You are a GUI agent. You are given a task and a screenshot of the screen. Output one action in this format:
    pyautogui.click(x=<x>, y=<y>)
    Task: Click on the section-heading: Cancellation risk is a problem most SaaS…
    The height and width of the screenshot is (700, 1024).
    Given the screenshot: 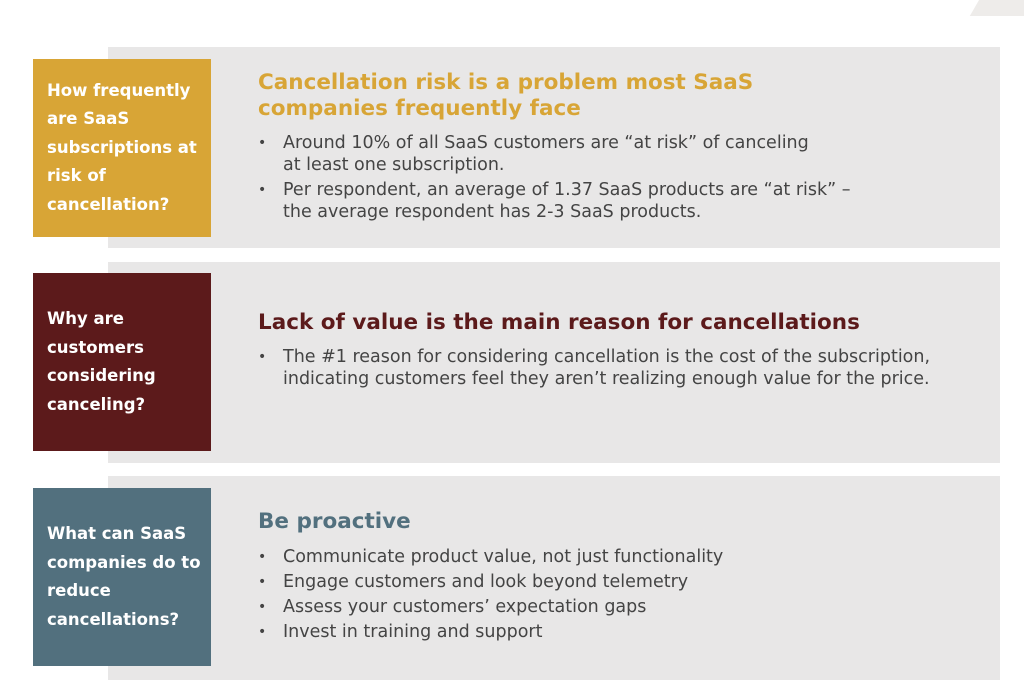 What is the action you would take?
    pyautogui.click(x=506, y=95)
    